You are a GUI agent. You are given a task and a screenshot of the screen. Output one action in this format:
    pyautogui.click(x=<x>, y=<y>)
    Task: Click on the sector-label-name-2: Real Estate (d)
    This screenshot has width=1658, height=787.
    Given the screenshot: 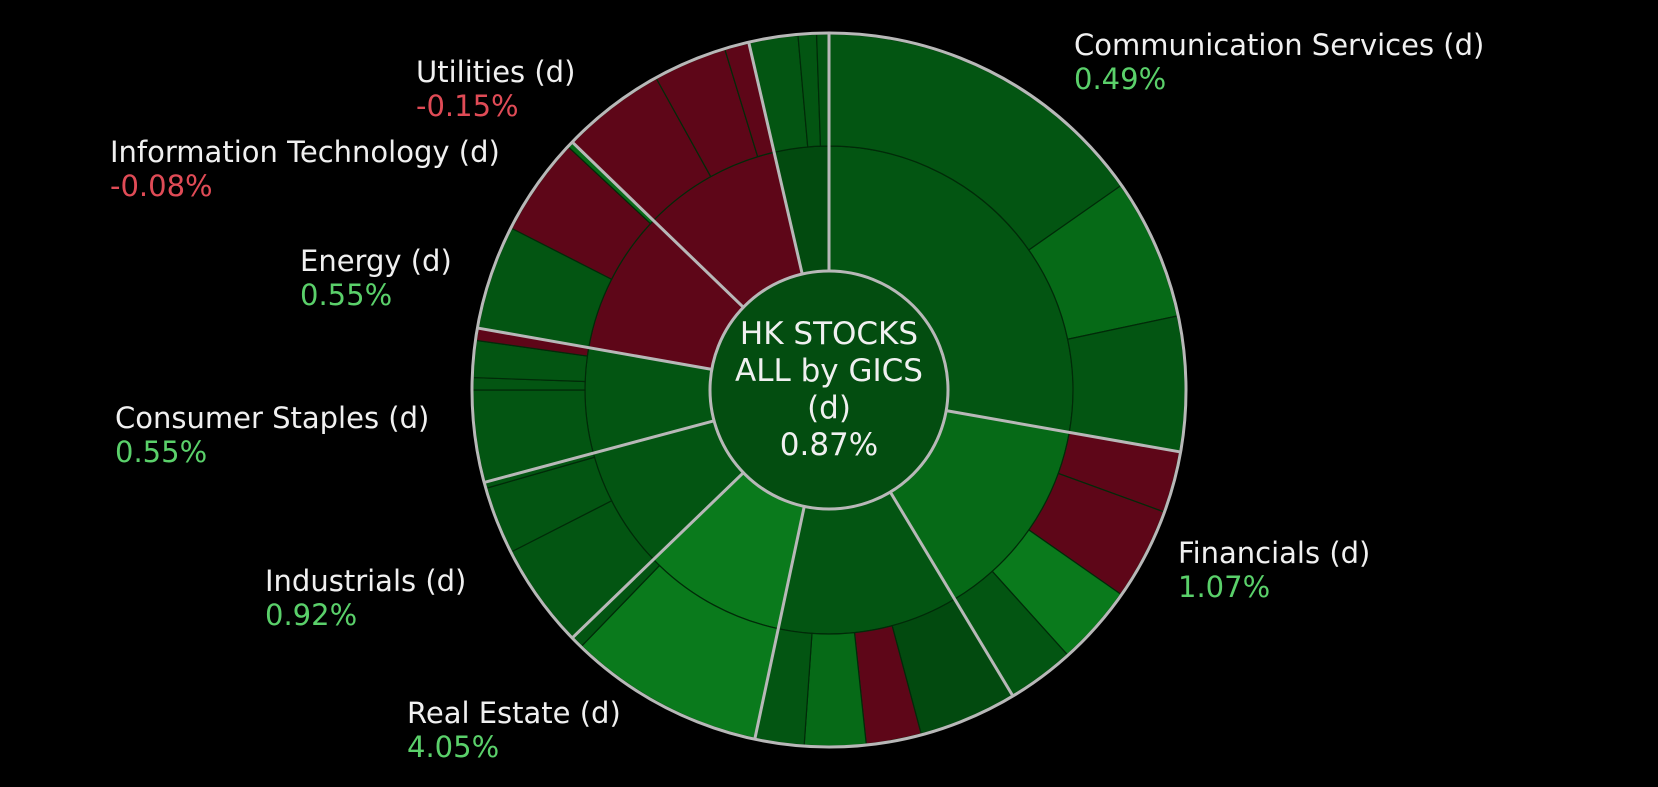 What is the action you would take?
    pyautogui.click(x=514, y=713)
    